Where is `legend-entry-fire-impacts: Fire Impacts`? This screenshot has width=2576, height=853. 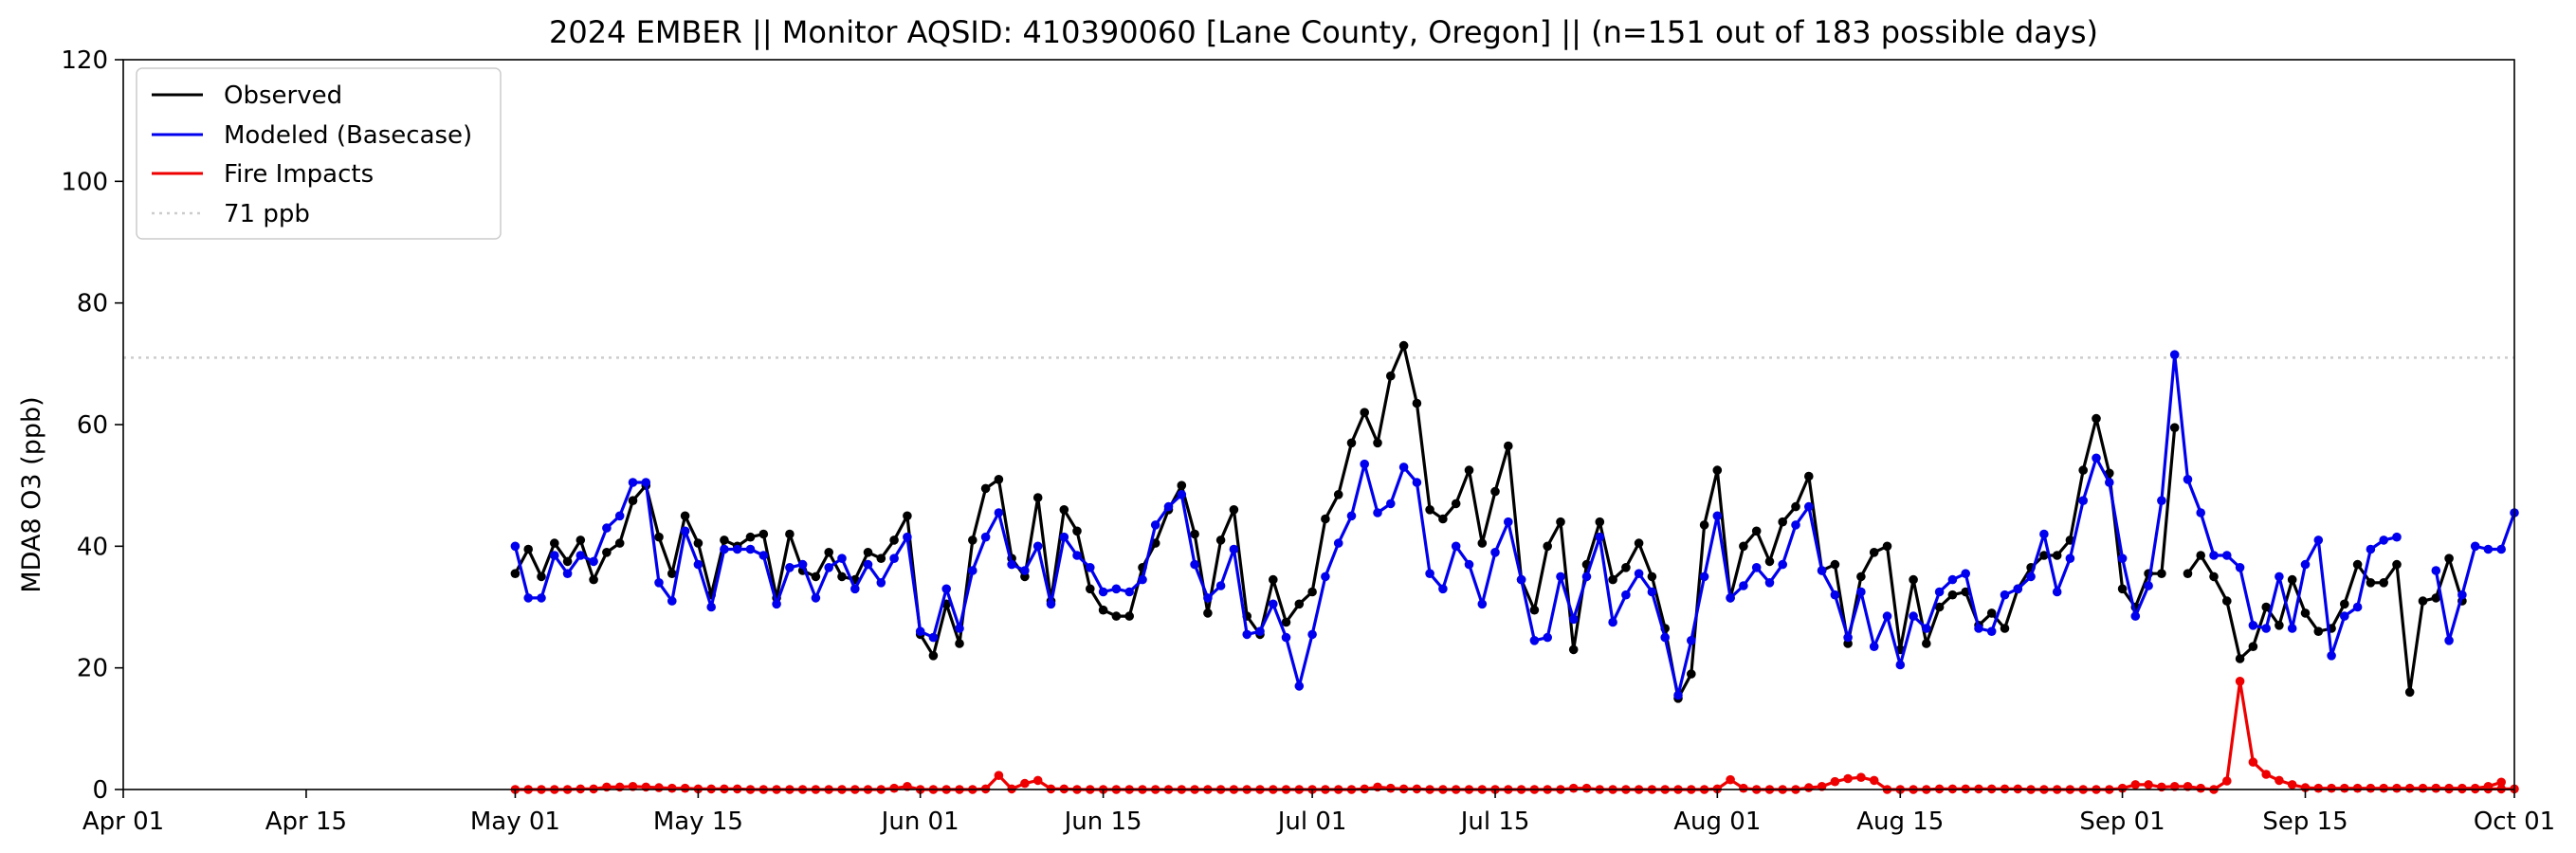
legend-entry-fire-impacts: Fire Impacts is located at coordinates (299, 174).